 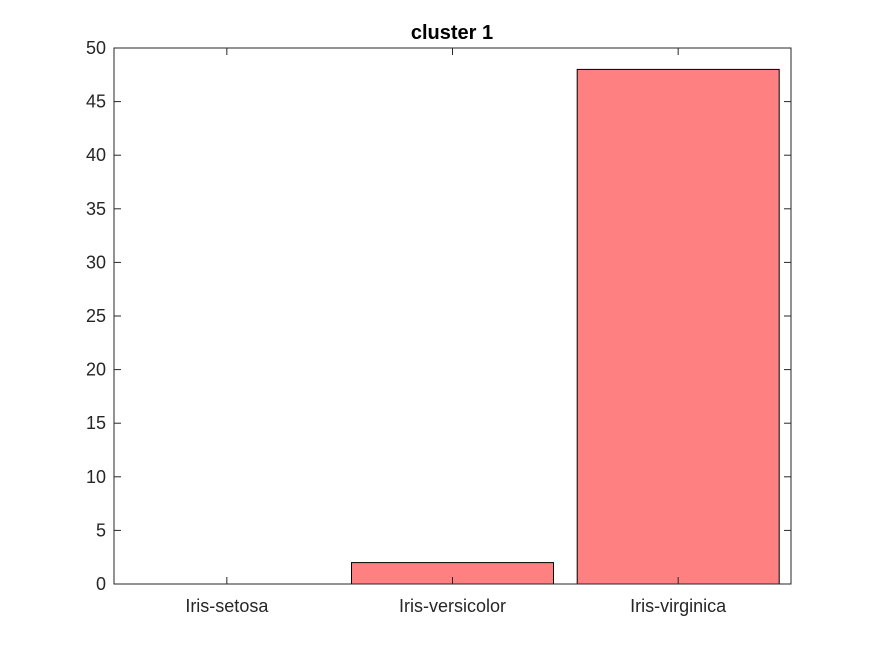 What do you see at coordinates (227, 606) in the screenshot?
I see `x-tick-label-iris-setosa: Iris-setosa` at bounding box center [227, 606].